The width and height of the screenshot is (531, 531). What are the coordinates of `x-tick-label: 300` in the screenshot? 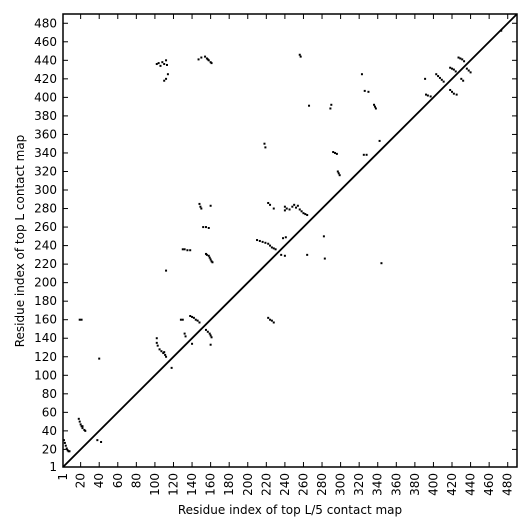 It's located at (341, 484).